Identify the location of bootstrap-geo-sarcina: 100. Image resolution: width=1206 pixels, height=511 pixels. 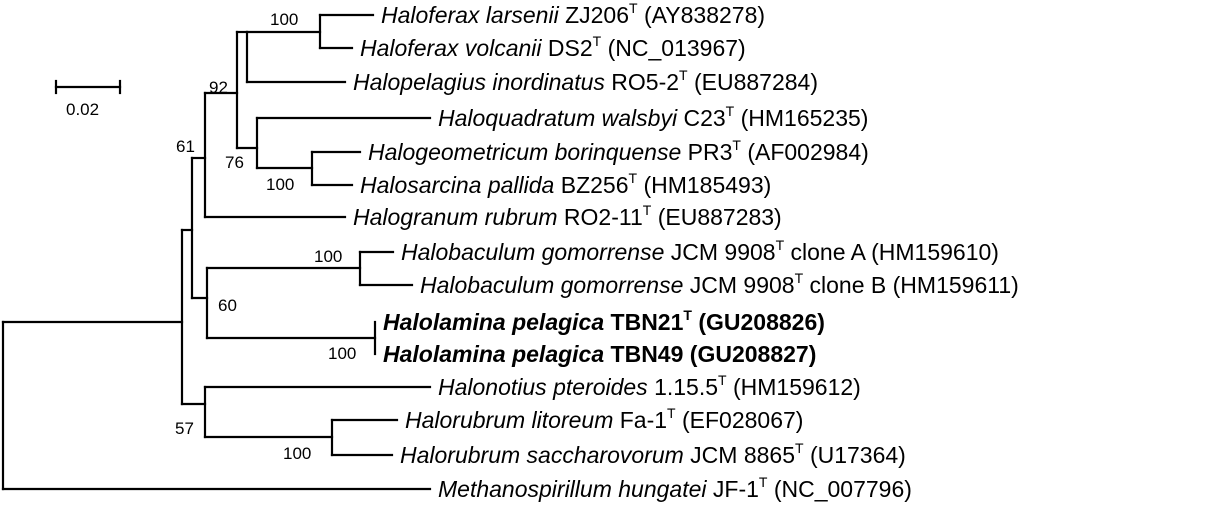
(280, 184).